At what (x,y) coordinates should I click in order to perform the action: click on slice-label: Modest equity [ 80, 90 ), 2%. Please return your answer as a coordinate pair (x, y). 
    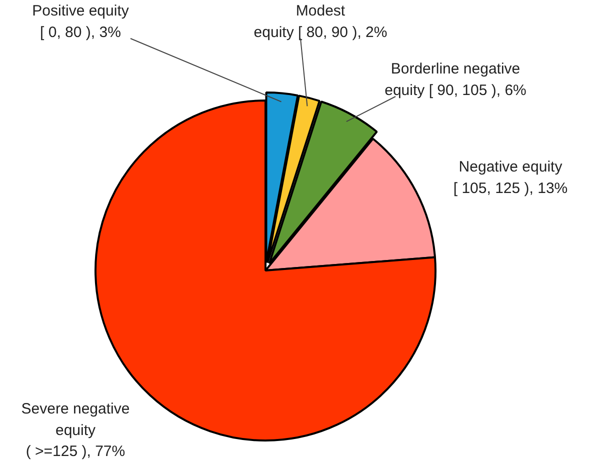
    Looking at the image, I should click on (321, 21).